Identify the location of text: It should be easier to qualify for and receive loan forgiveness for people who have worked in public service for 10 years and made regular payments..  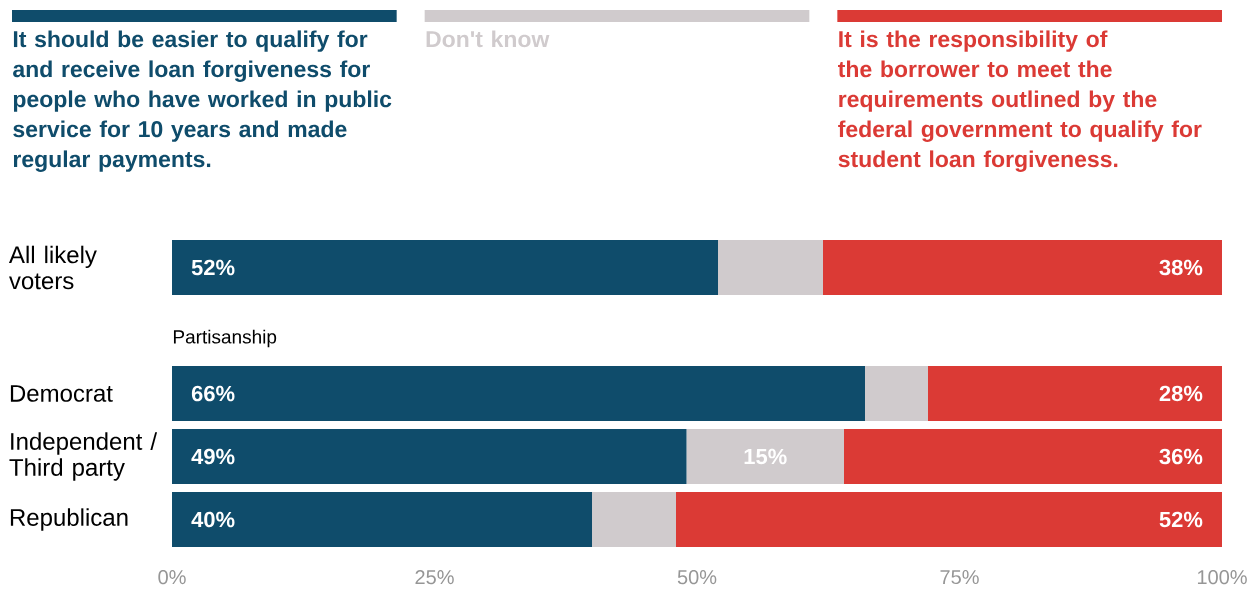
(202, 101).